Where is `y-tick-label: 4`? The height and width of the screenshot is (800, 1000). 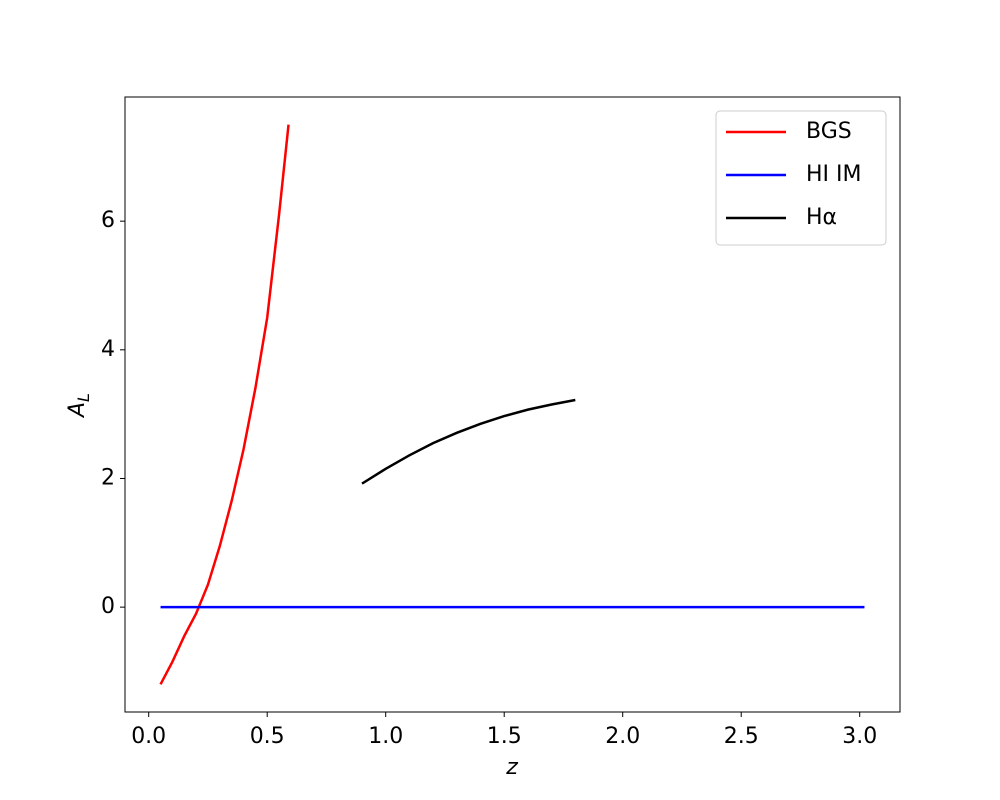
y-tick-label: 4 is located at coordinates (108, 349).